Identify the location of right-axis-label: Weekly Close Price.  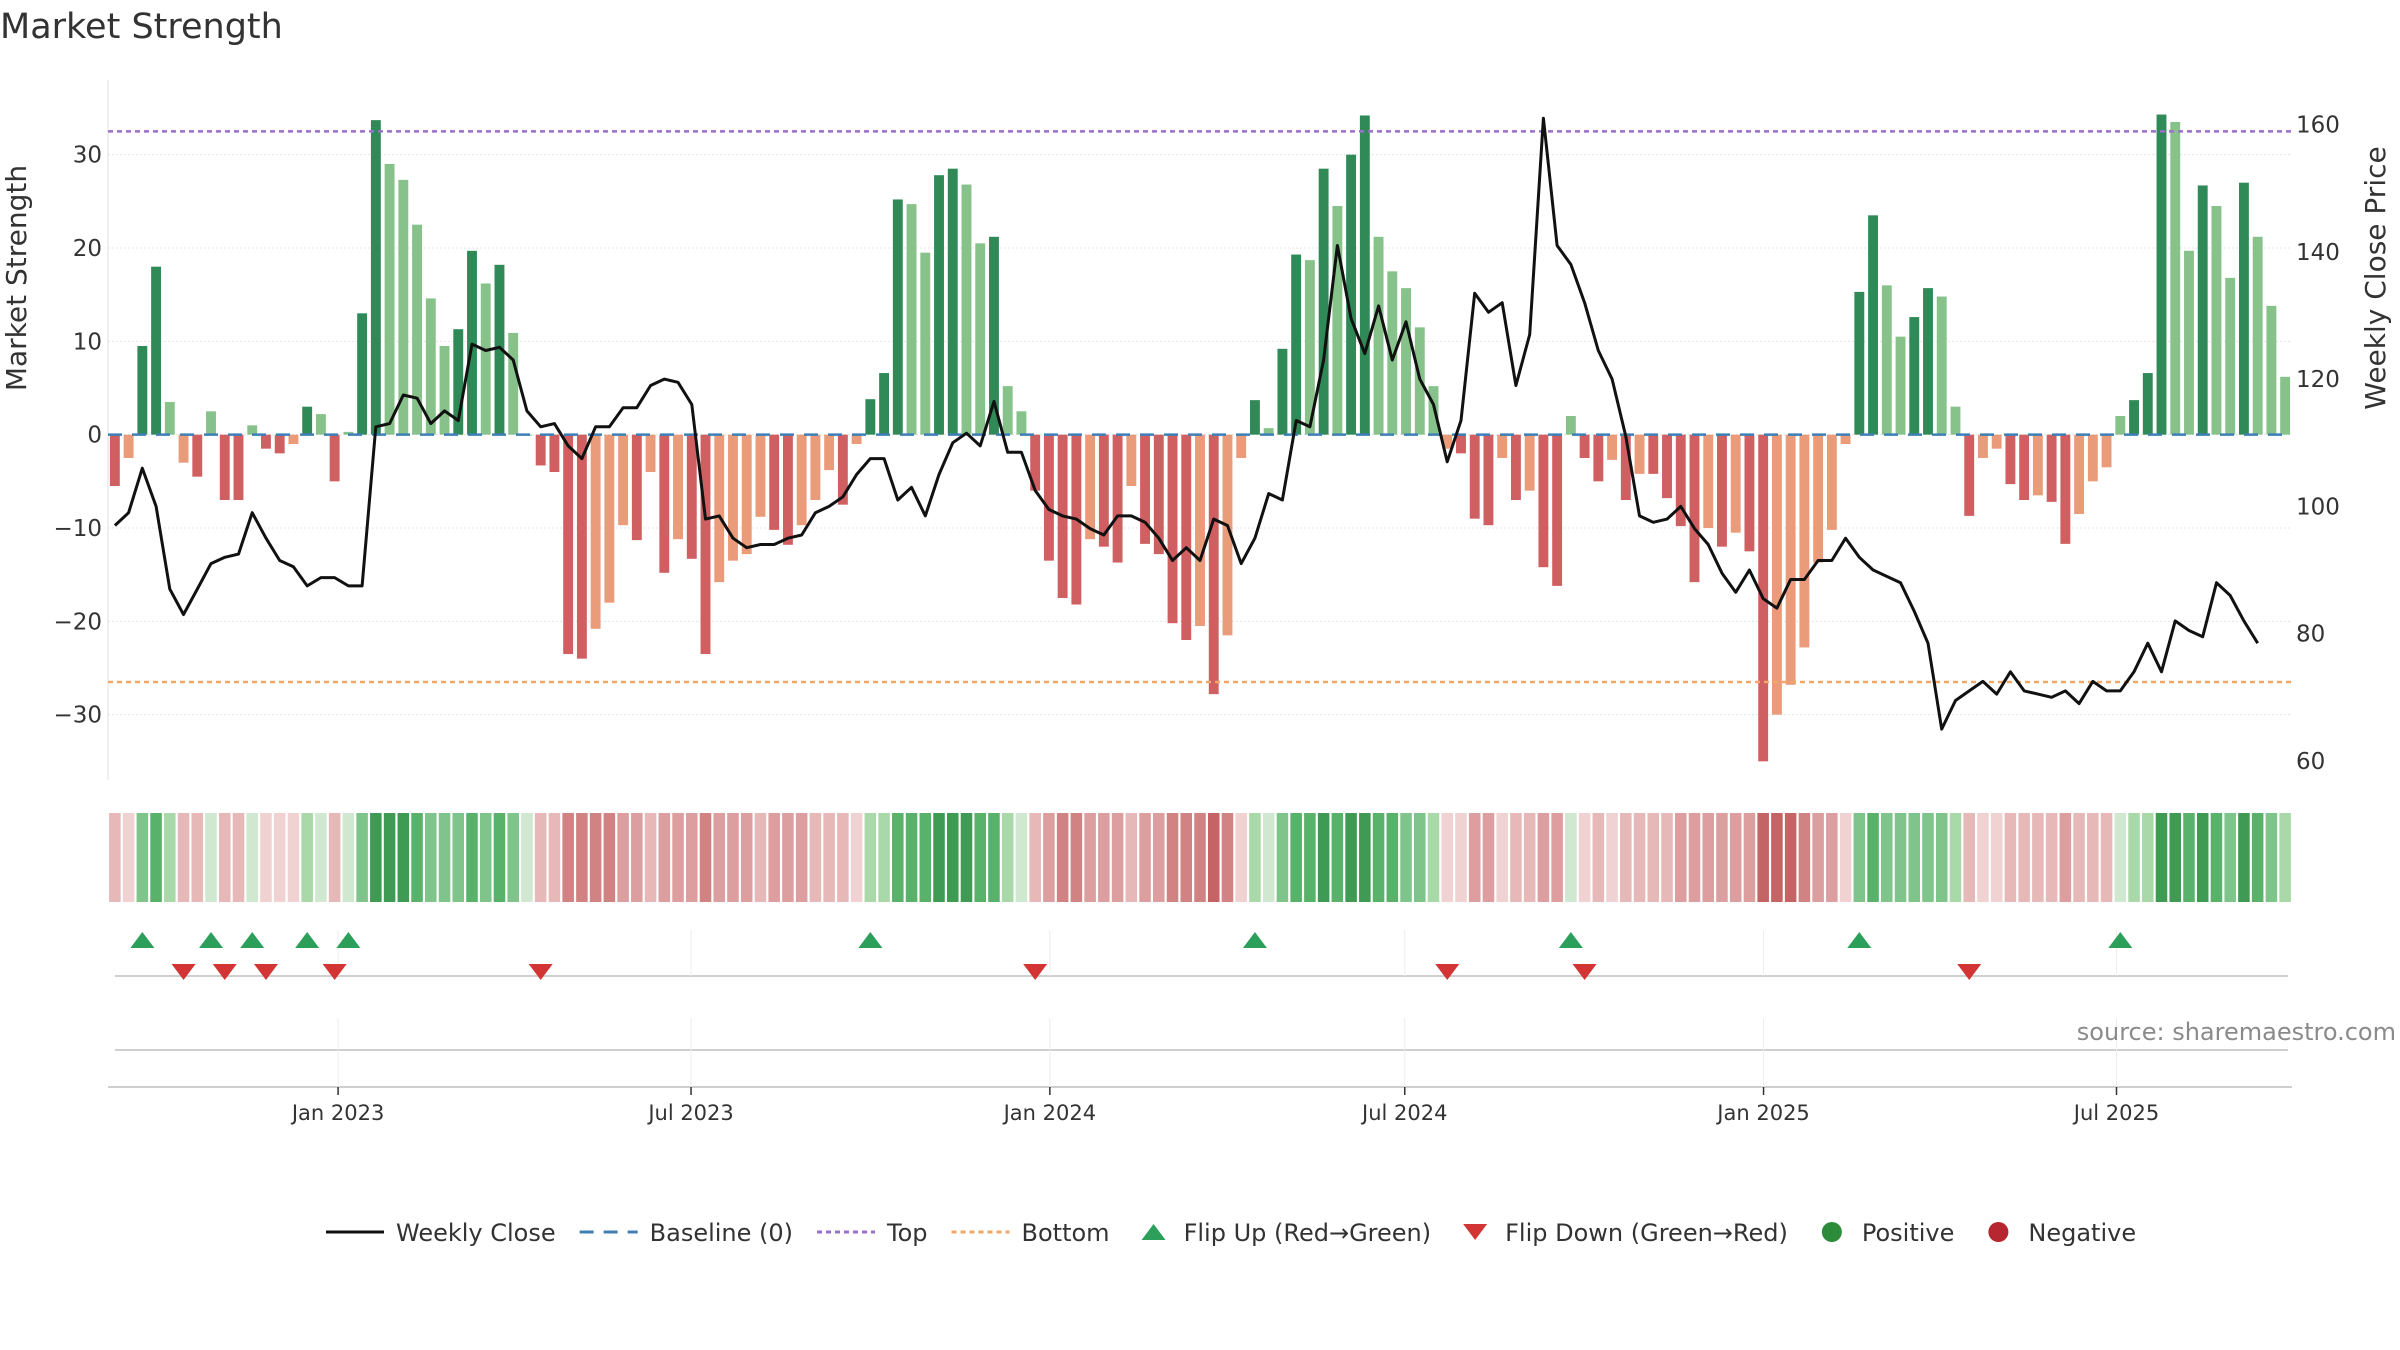
(2375, 277).